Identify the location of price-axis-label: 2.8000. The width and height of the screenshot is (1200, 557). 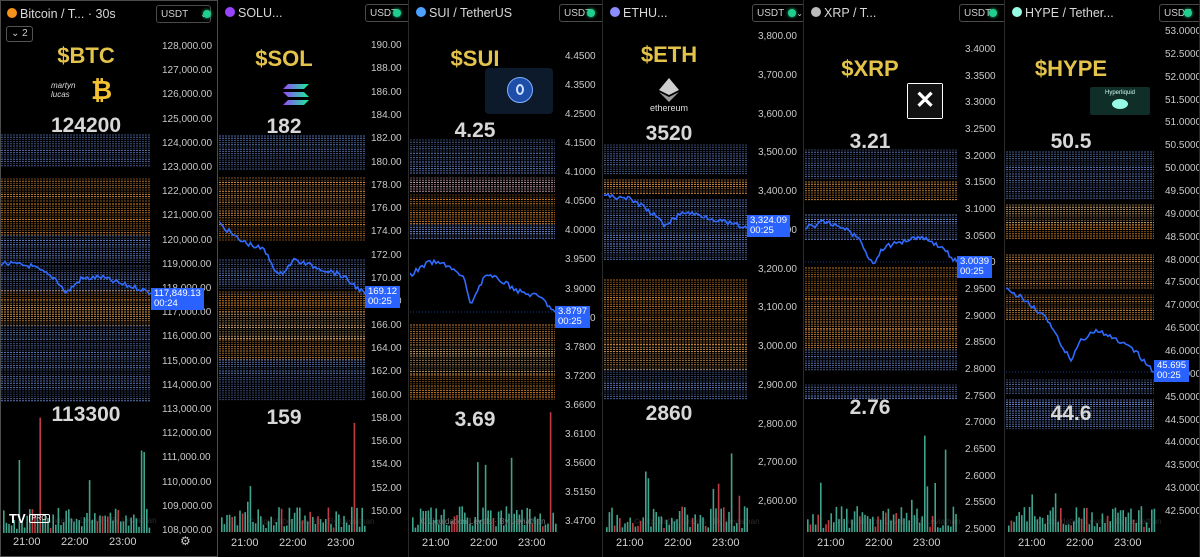
(980, 369).